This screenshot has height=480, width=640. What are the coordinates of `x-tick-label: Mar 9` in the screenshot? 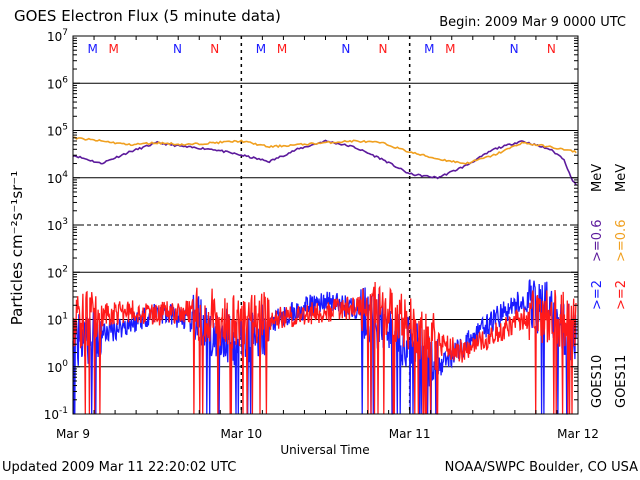 It's located at (73, 434).